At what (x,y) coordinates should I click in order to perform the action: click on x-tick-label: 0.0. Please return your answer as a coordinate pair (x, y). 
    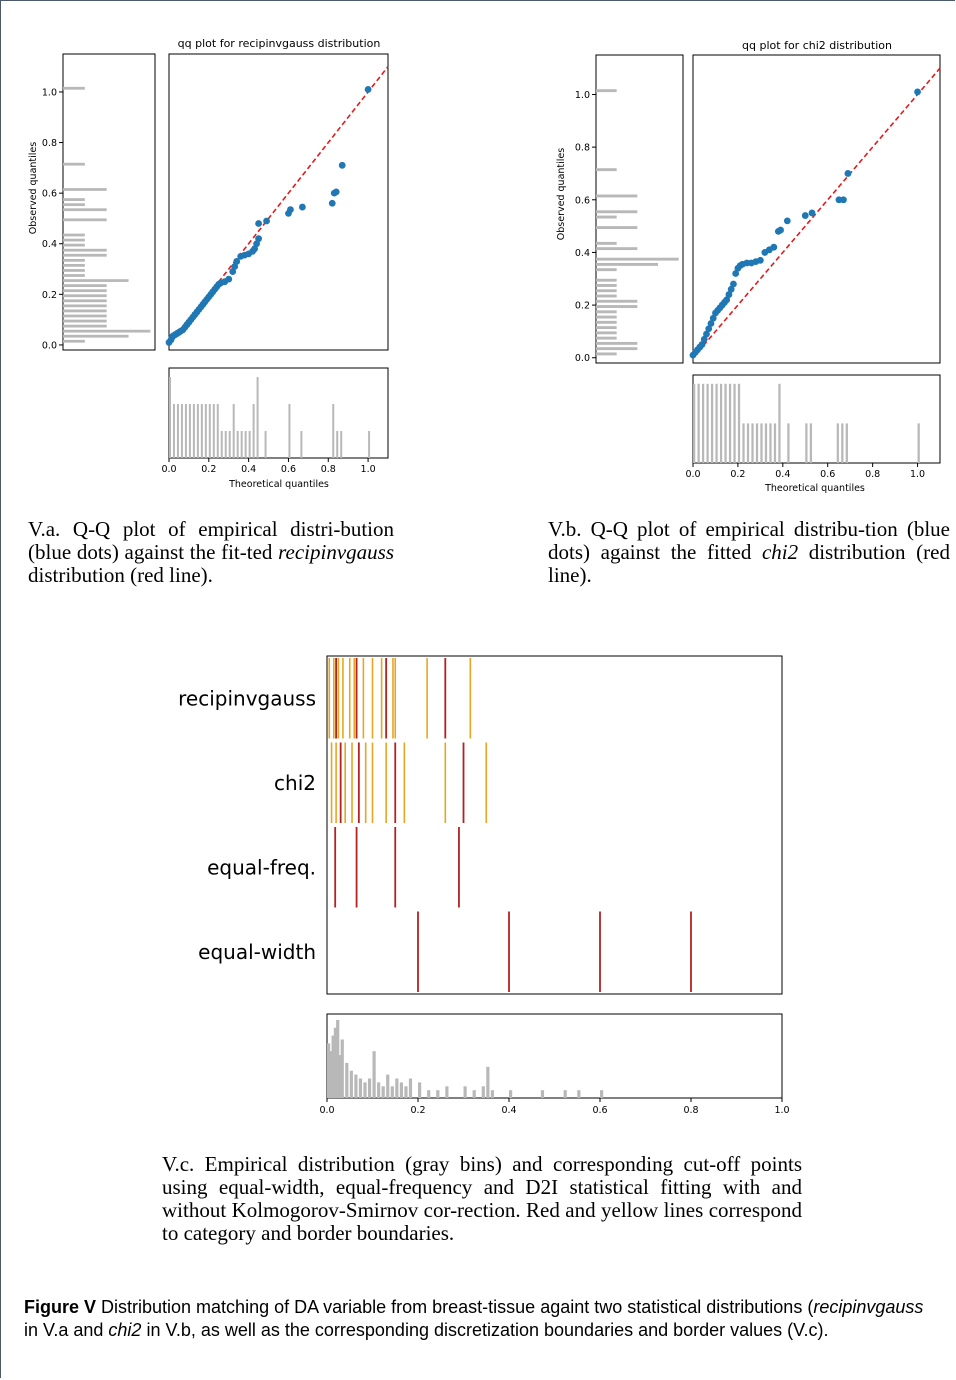
    Looking at the image, I should click on (326, 1110).